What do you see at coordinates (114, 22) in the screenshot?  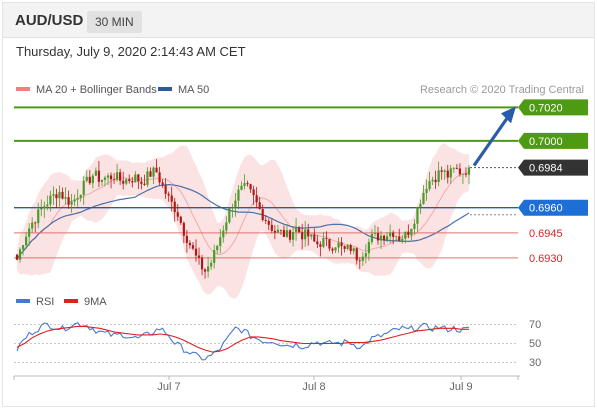 I see `timeframe-badge: 30 MIN` at bounding box center [114, 22].